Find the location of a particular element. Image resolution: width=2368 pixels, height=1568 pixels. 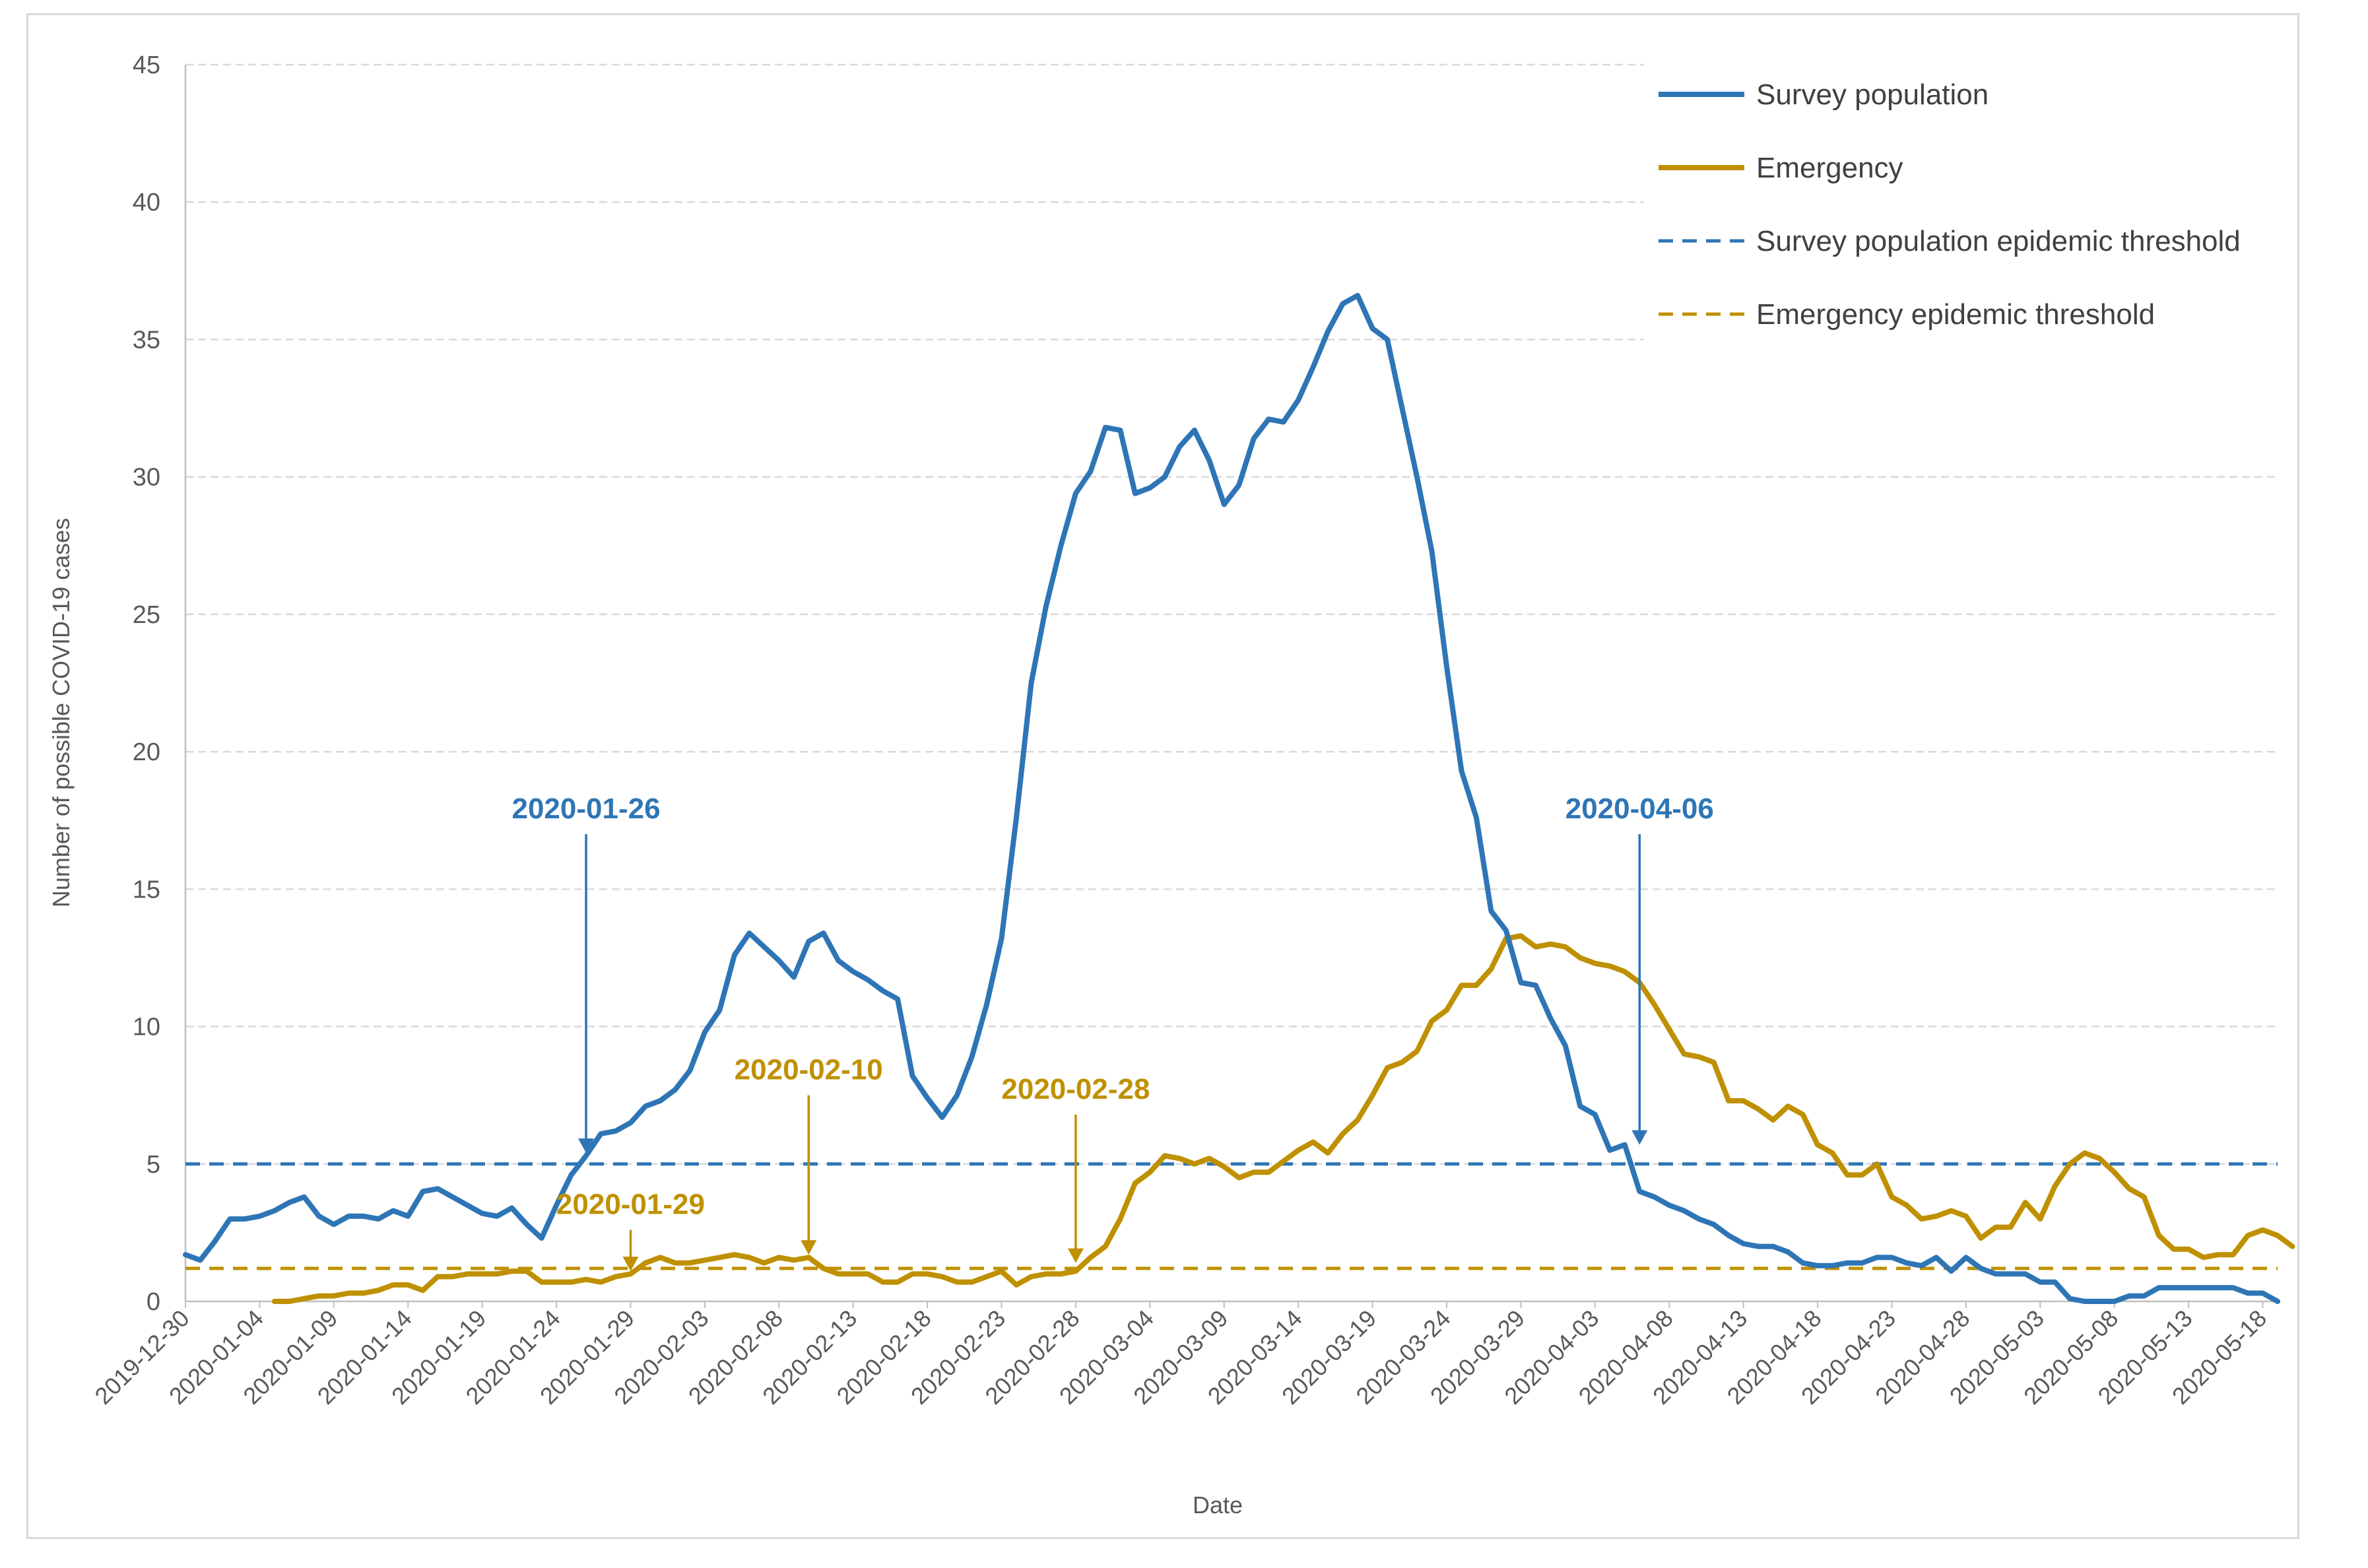

y-tick-label: 15 is located at coordinates (146, 890).